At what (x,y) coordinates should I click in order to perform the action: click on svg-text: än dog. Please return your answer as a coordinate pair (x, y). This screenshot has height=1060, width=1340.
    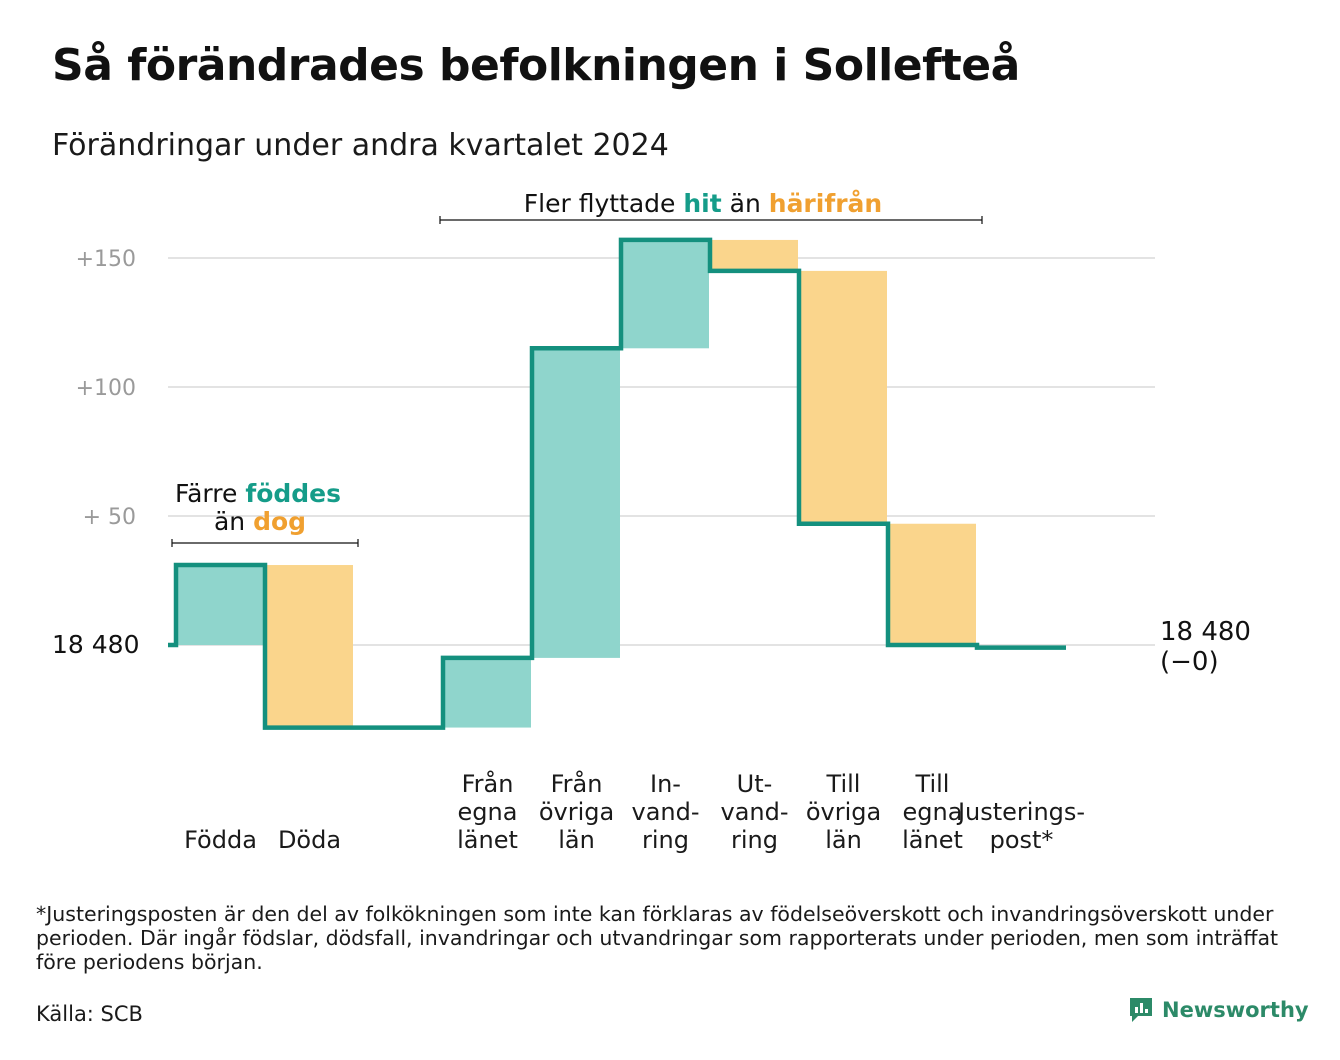
    Looking at the image, I should click on (260, 521).